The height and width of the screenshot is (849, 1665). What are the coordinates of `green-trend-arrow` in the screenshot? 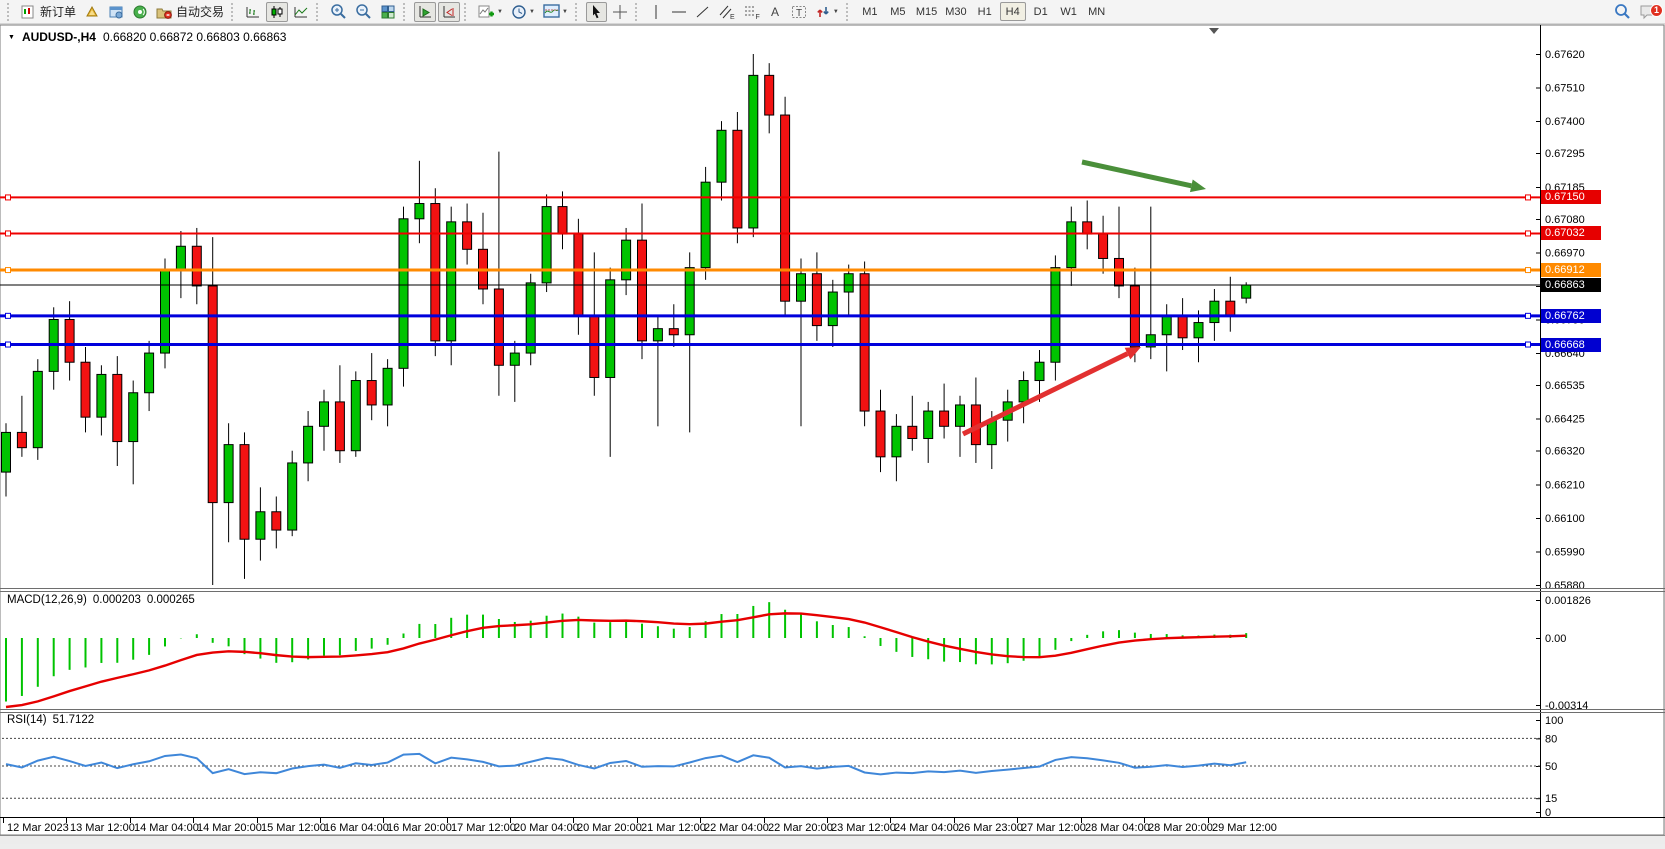 It's located at (1197, 186).